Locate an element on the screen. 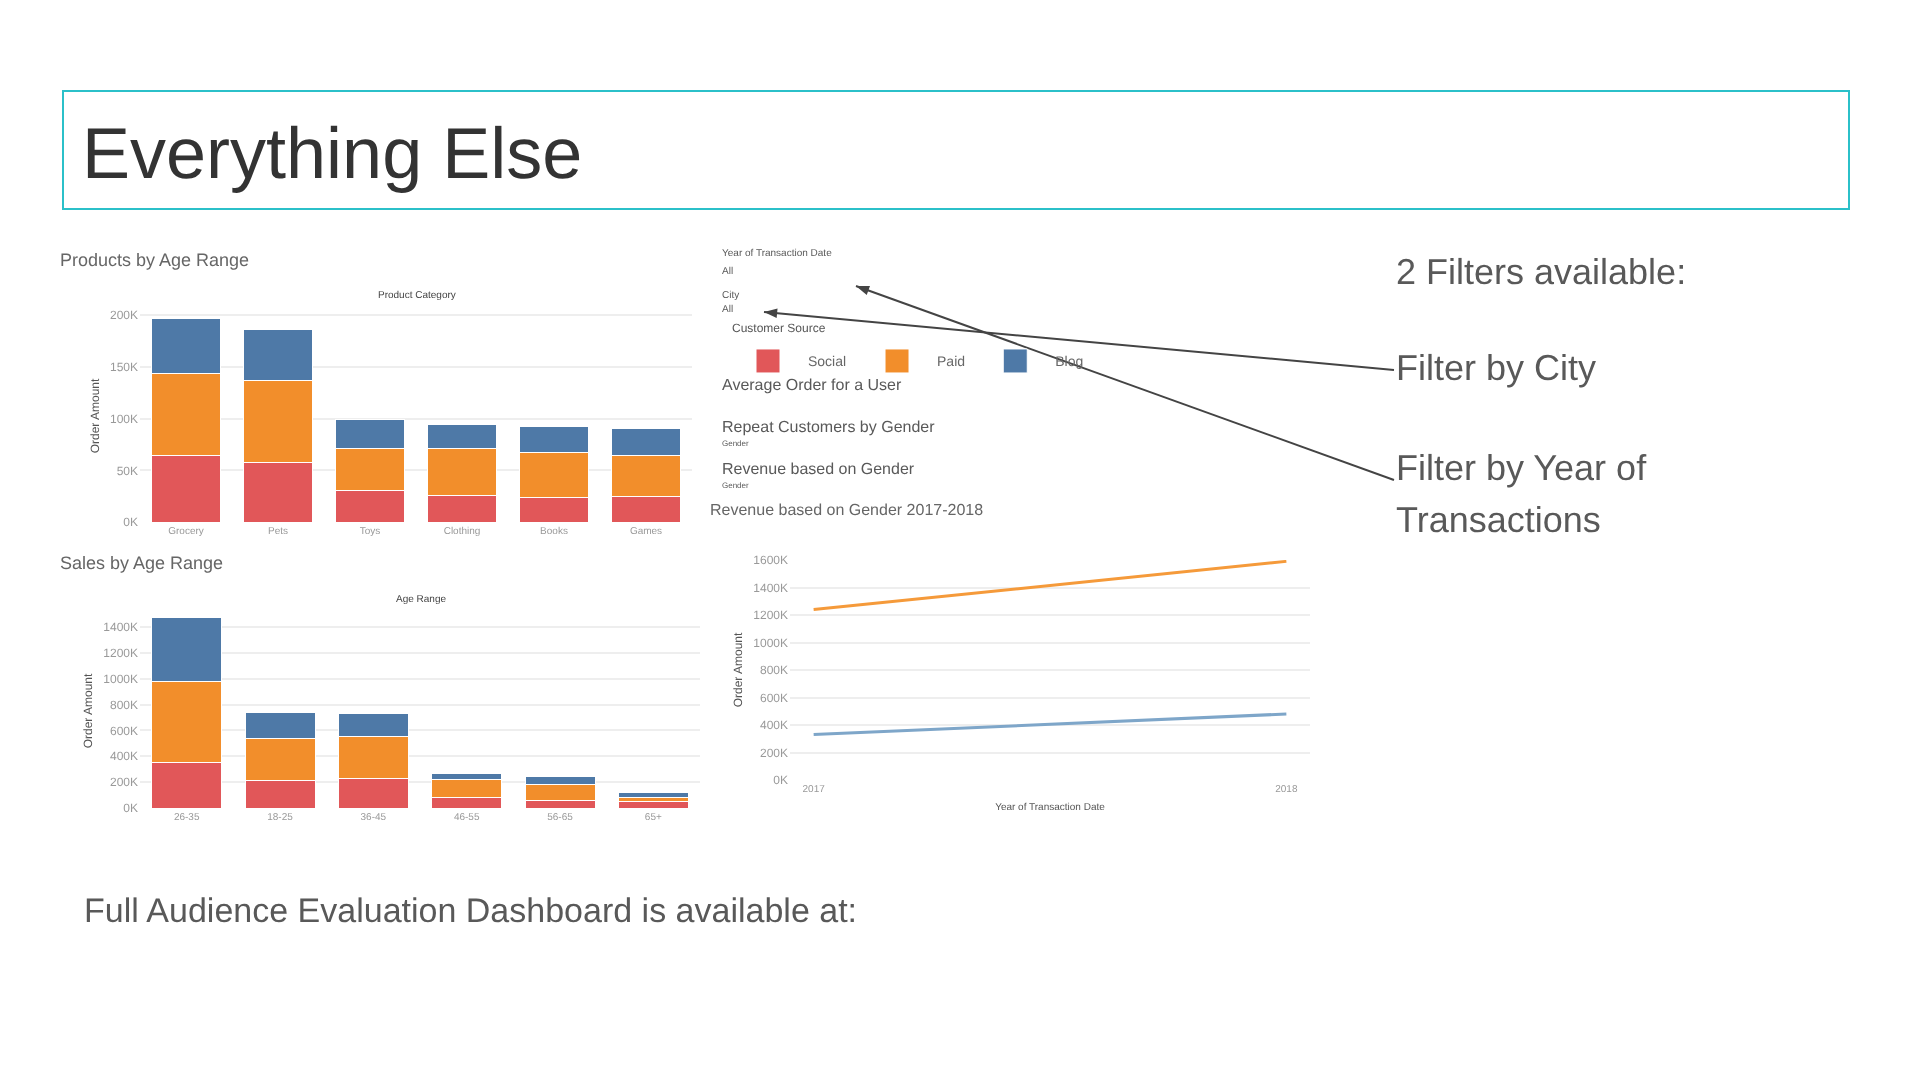 This screenshot has height=1080, width=1920. text: Full Audience Evaluation Dashboard is available at: is located at coordinates (471, 912).